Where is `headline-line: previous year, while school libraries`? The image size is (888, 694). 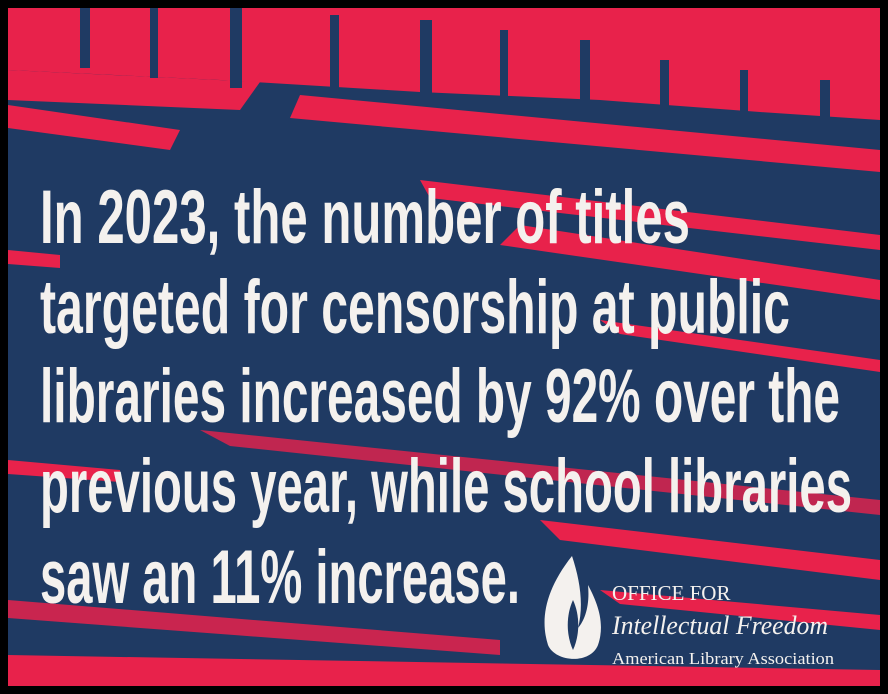 headline-line: previous year, while school libraries is located at coordinates (446, 486).